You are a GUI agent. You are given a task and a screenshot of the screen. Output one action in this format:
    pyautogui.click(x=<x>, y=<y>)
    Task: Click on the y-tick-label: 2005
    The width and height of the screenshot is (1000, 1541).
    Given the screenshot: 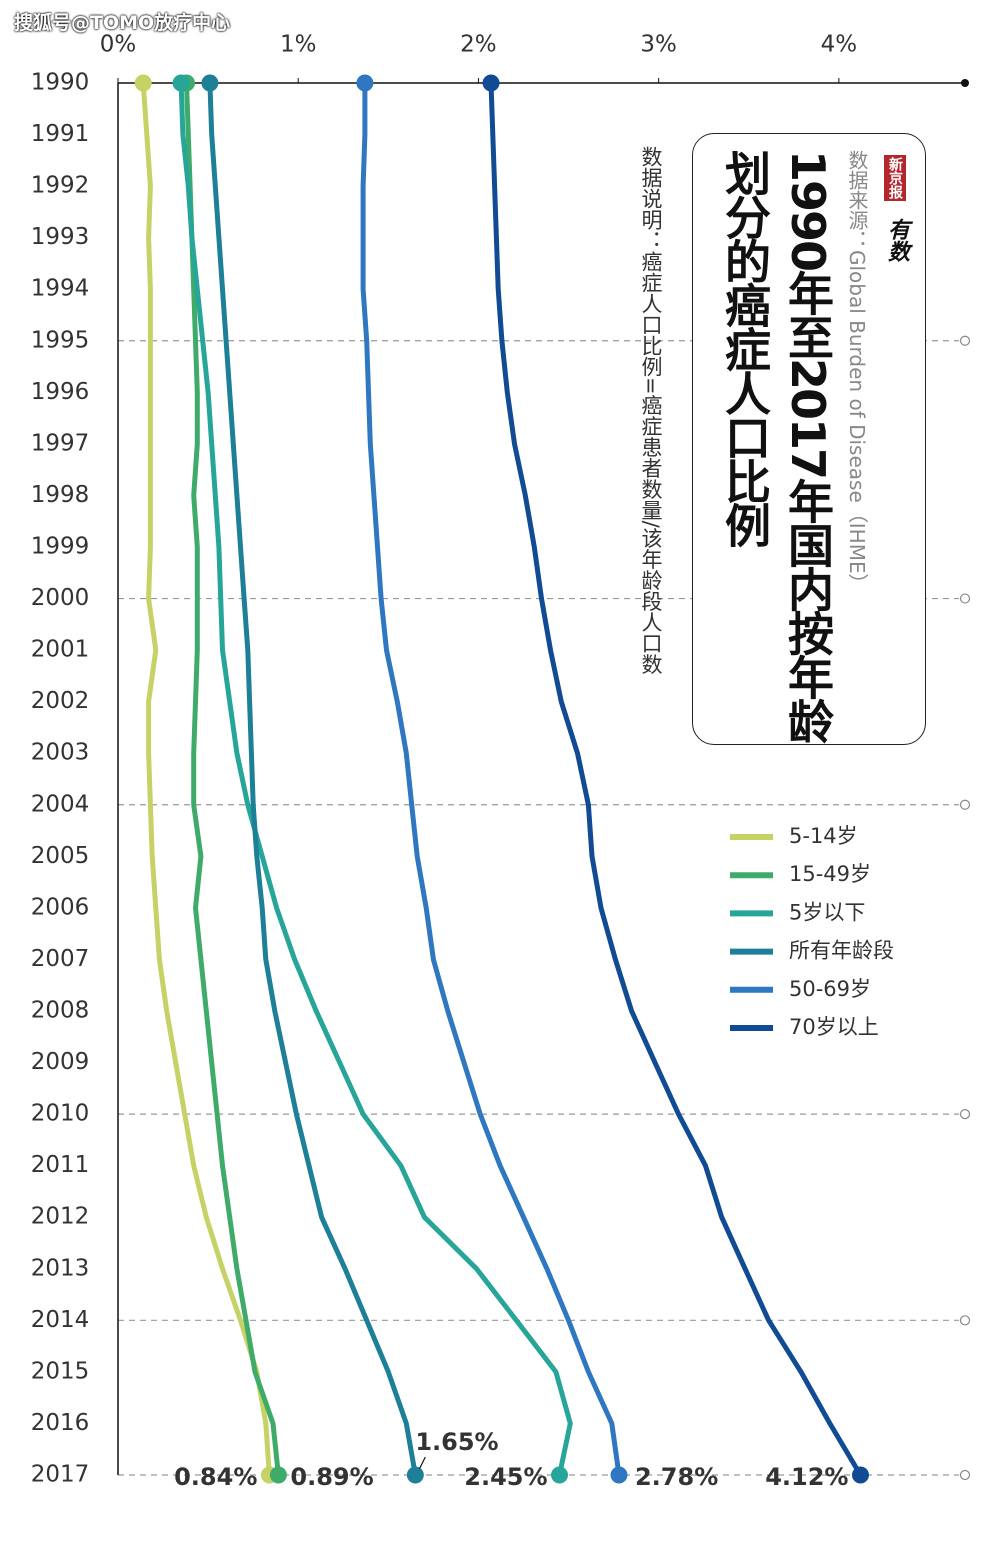 What is the action you would take?
    pyautogui.click(x=60, y=856)
    